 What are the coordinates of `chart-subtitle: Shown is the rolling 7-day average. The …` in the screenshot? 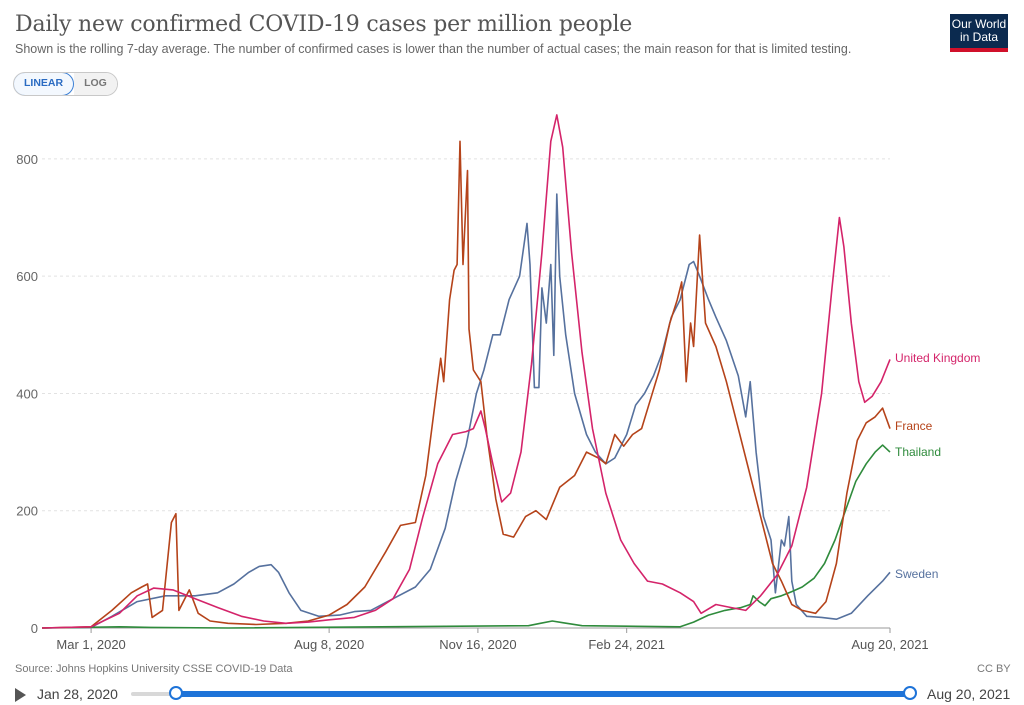 It's located at (433, 49).